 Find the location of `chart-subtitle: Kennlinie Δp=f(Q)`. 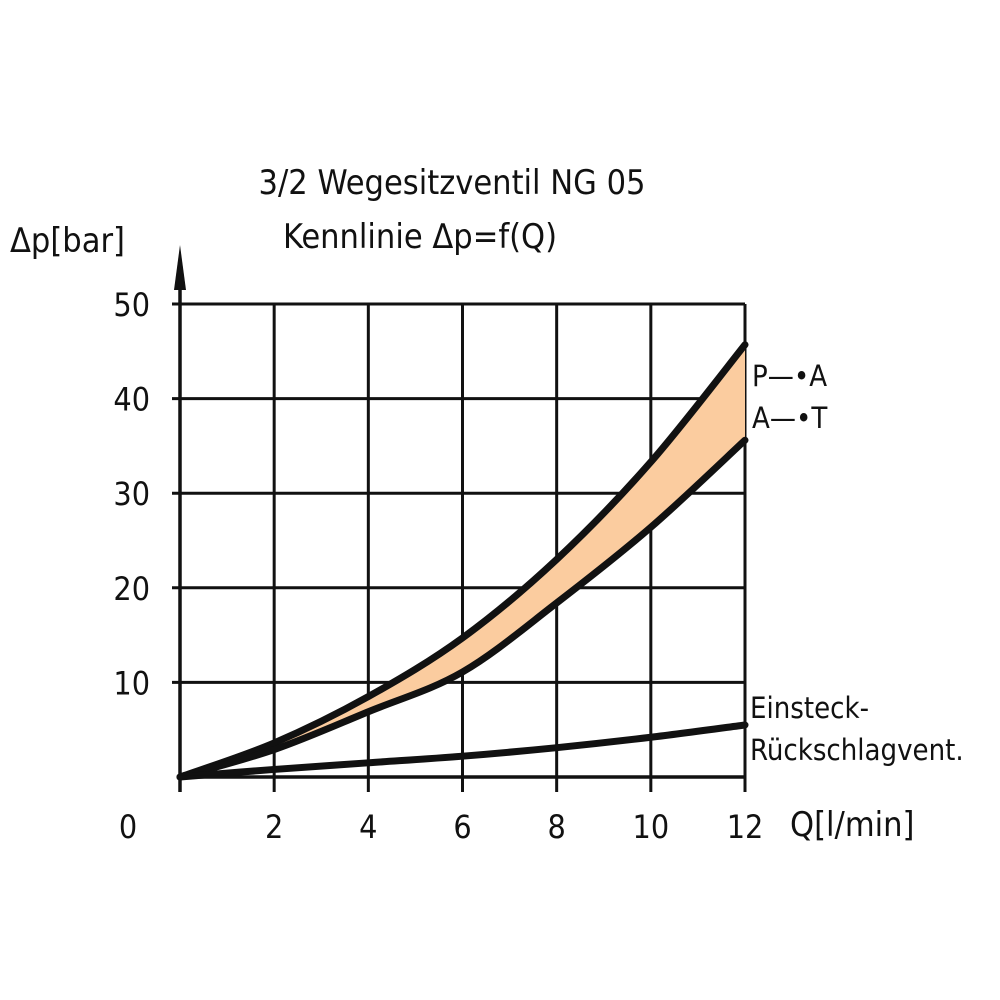

chart-subtitle: Kennlinie Δp=f(Q) is located at coordinates (420, 237).